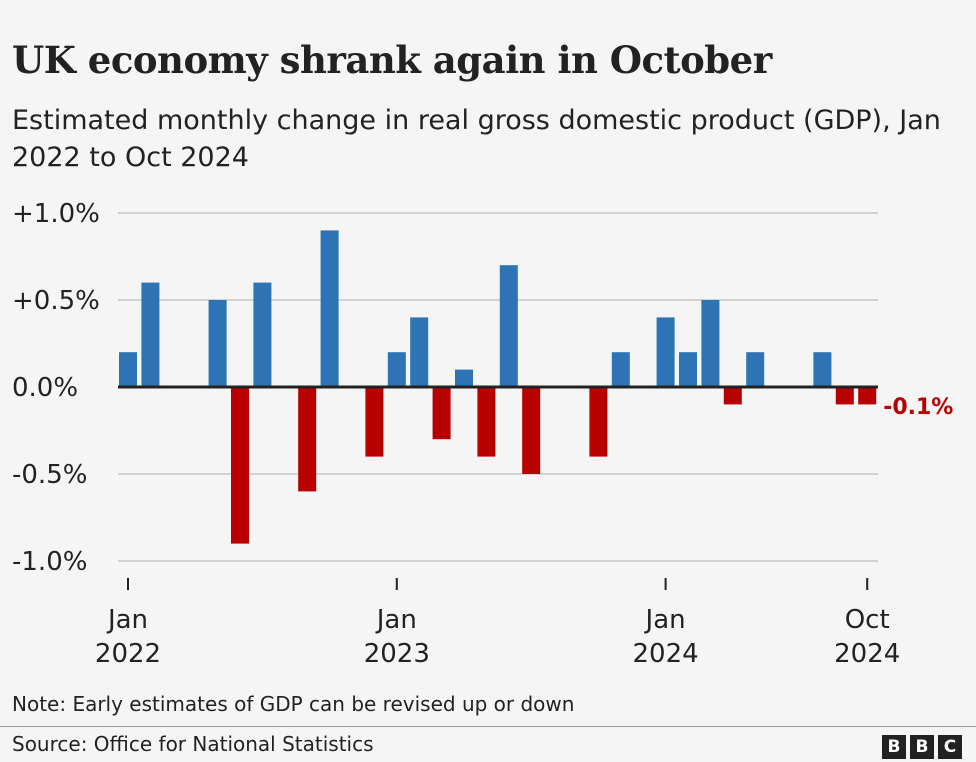 This screenshot has width=976, height=762. What do you see at coordinates (688, 369) in the screenshot?
I see `bar-feb-2024` at bounding box center [688, 369].